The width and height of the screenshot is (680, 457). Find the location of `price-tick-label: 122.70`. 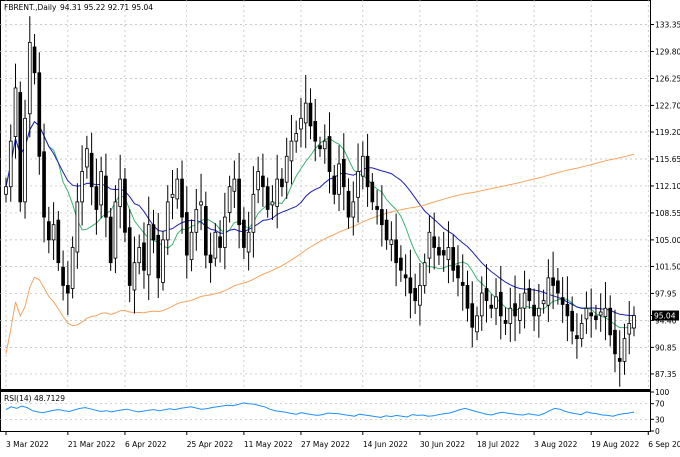

price-tick-label: 122.70 is located at coordinates (667, 105).